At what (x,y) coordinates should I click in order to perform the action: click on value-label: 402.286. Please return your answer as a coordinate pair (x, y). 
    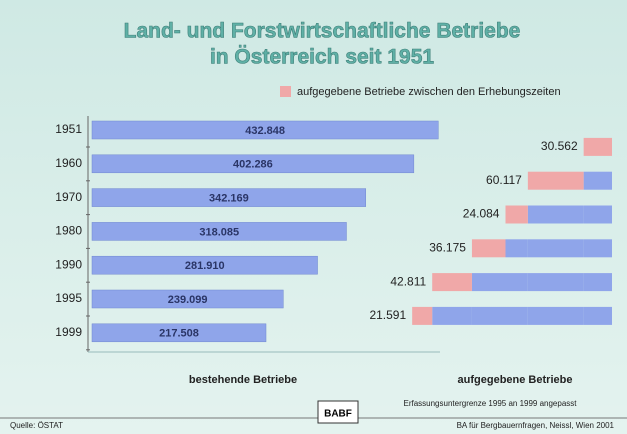
    Looking at the image, I should click on (253, 165).